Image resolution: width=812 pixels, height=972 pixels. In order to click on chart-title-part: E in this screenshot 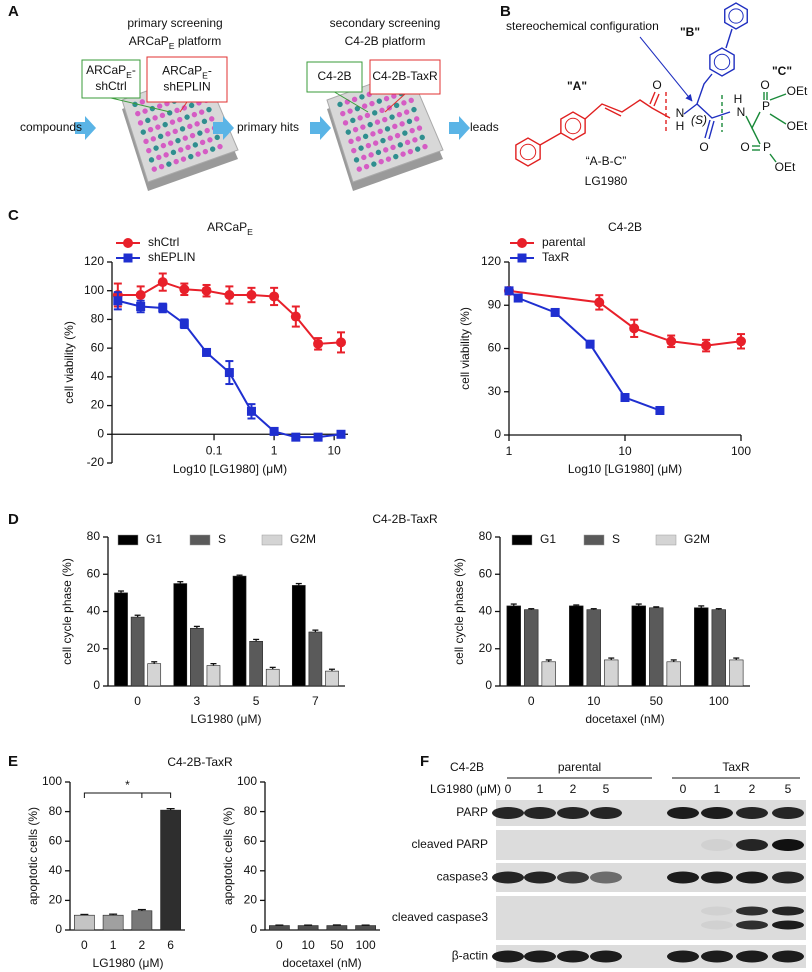, I will do `click(250, 232)`.